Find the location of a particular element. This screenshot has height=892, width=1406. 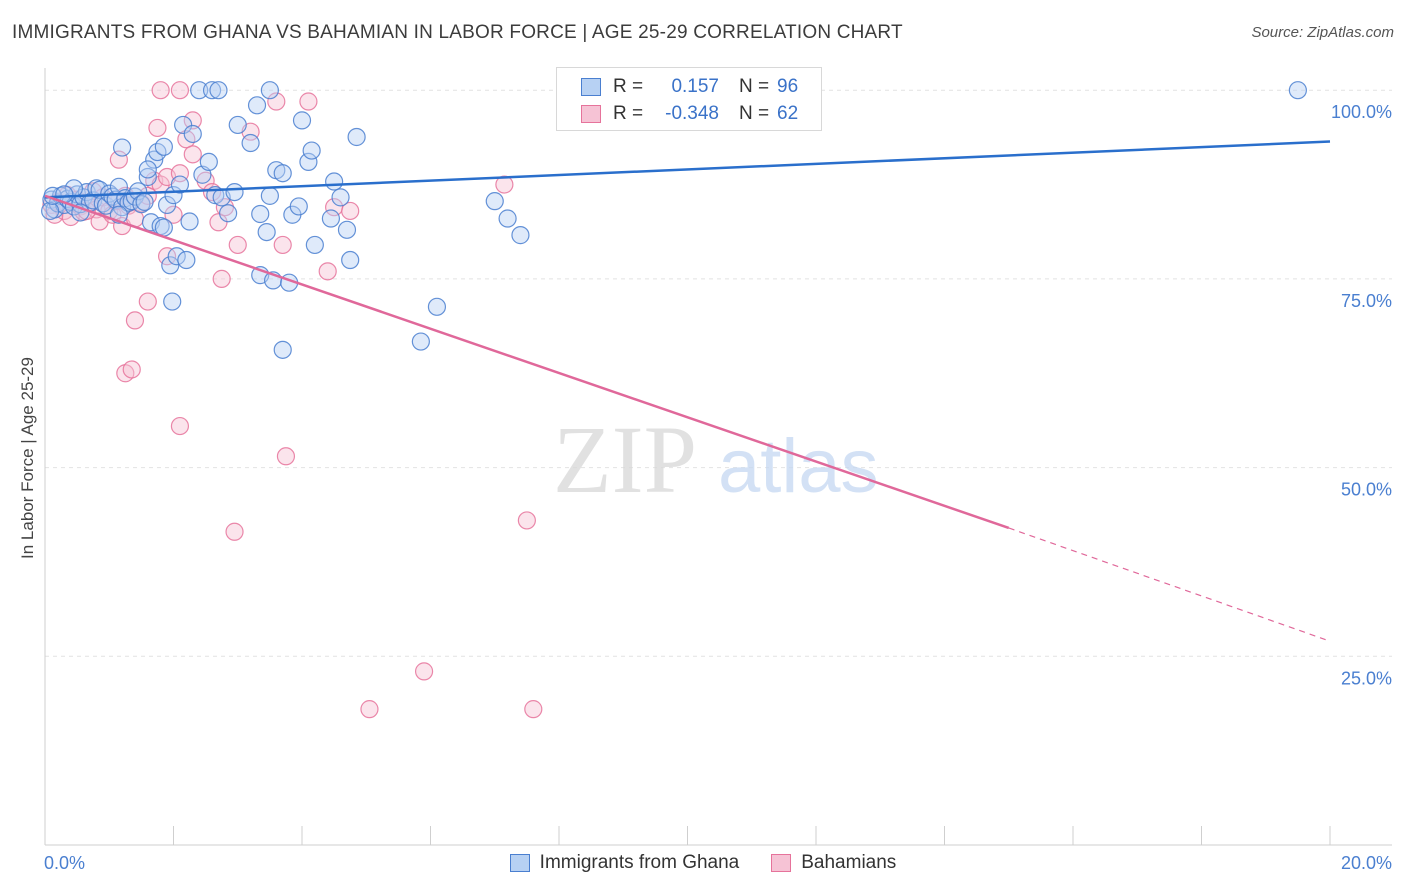

legend-swatch-bahamians is located at coordinates (591, 114).